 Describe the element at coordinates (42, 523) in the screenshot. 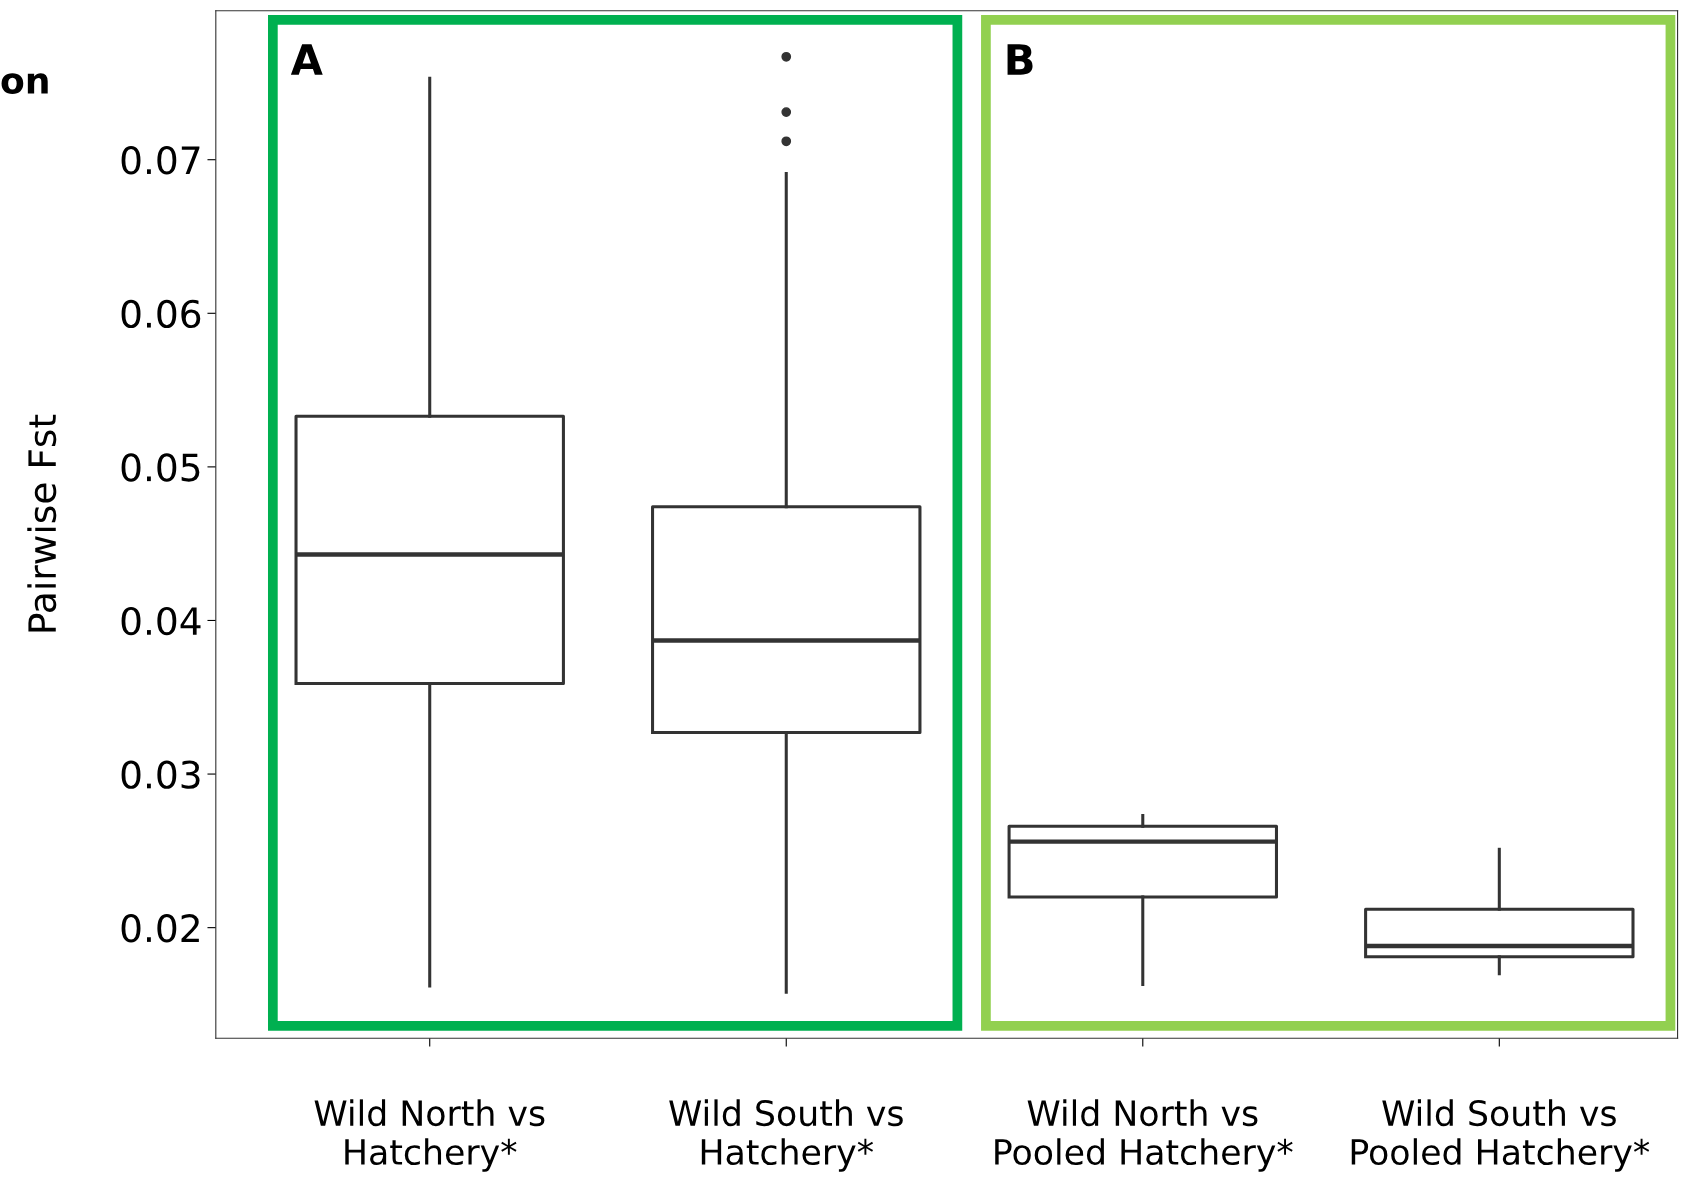

I see `y-axis-title: Pairwise Fst` at that location.